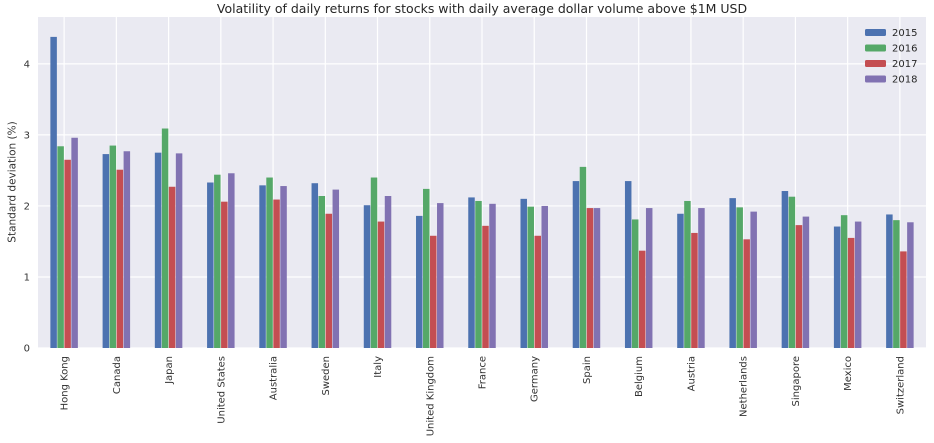 This screenshot has height=443, width=934. Describe the element at coordinates (858, 284) in the screenshot. I see `bar-mexico-2018` at that location.